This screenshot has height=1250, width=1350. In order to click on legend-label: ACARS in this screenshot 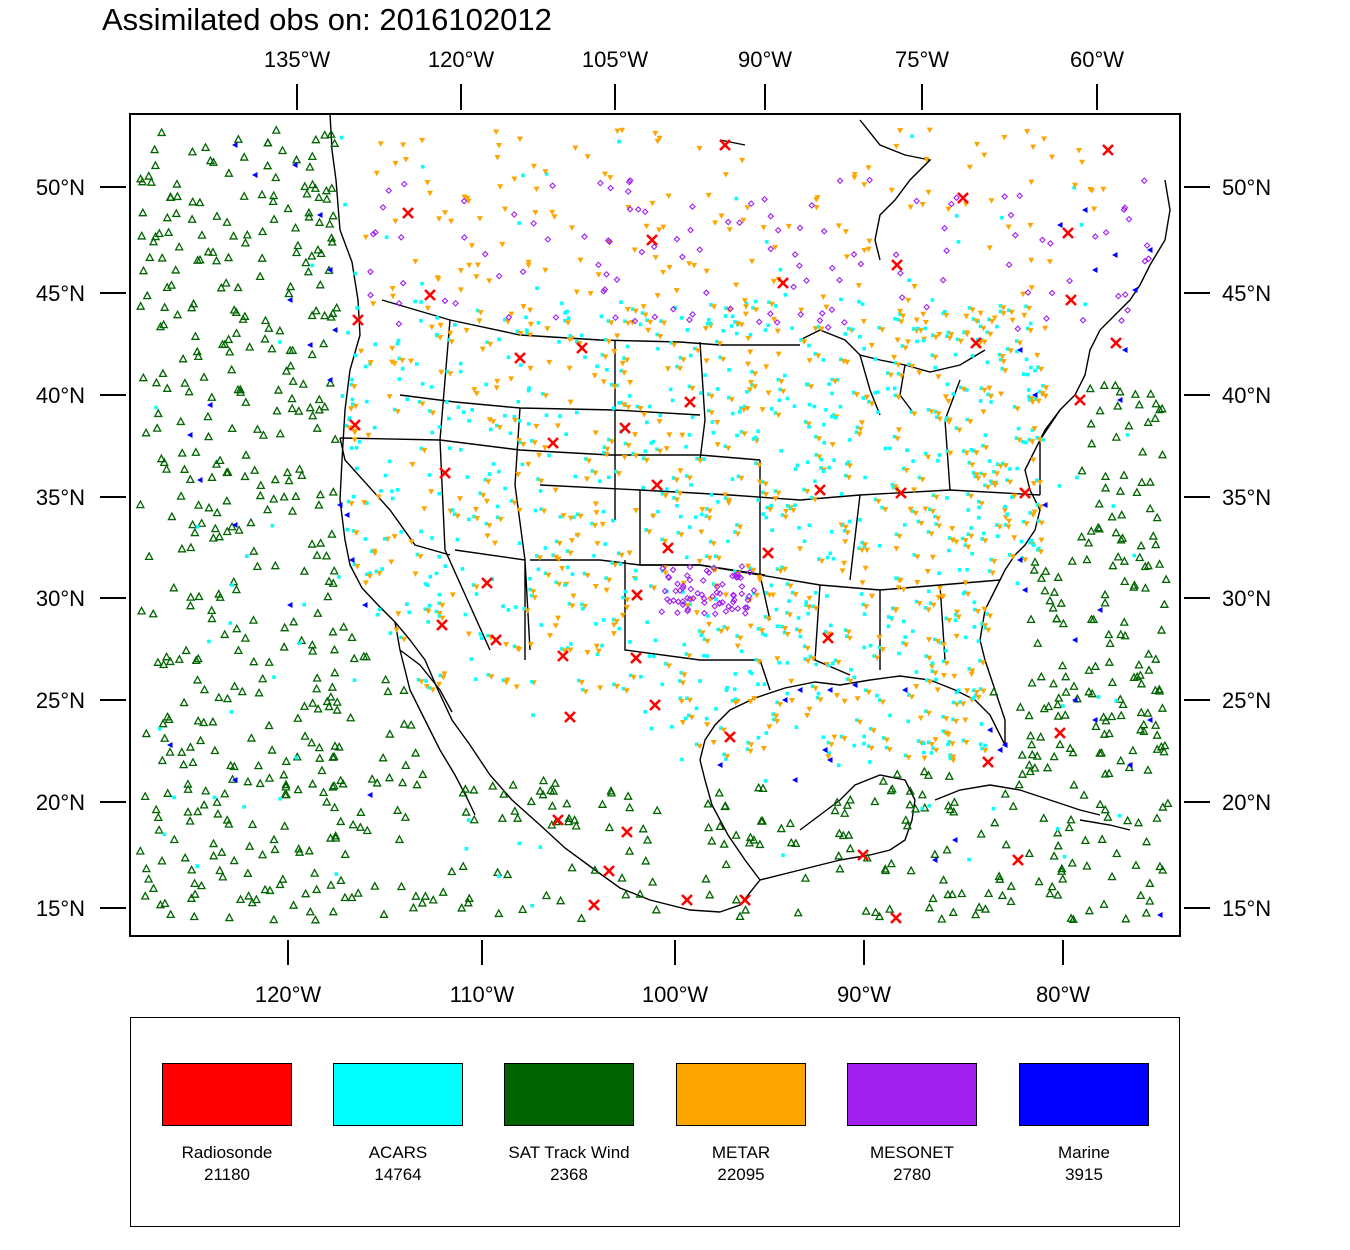, I will do `click(398, 1152)`.